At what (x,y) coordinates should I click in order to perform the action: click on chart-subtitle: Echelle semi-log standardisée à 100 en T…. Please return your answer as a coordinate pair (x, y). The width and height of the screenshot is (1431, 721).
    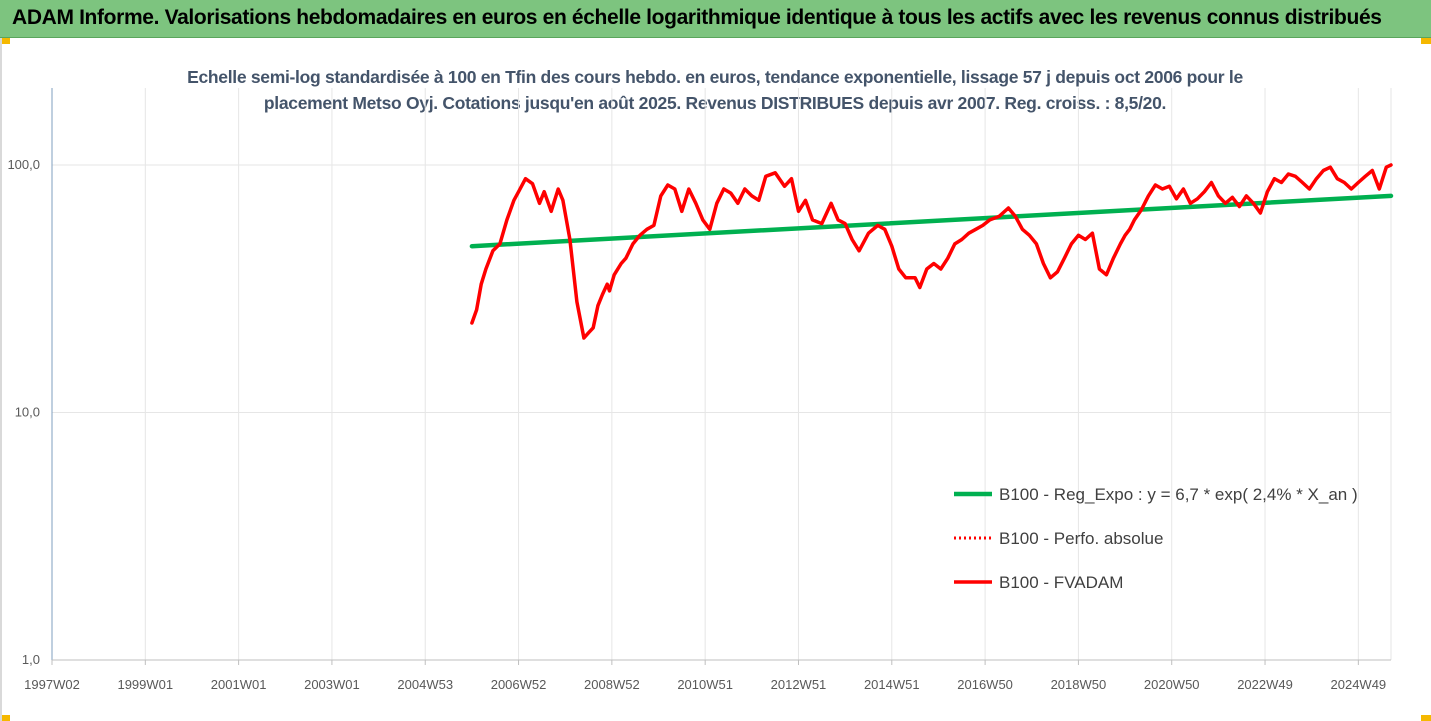
    Looking at the image, I should click on (715, 90).